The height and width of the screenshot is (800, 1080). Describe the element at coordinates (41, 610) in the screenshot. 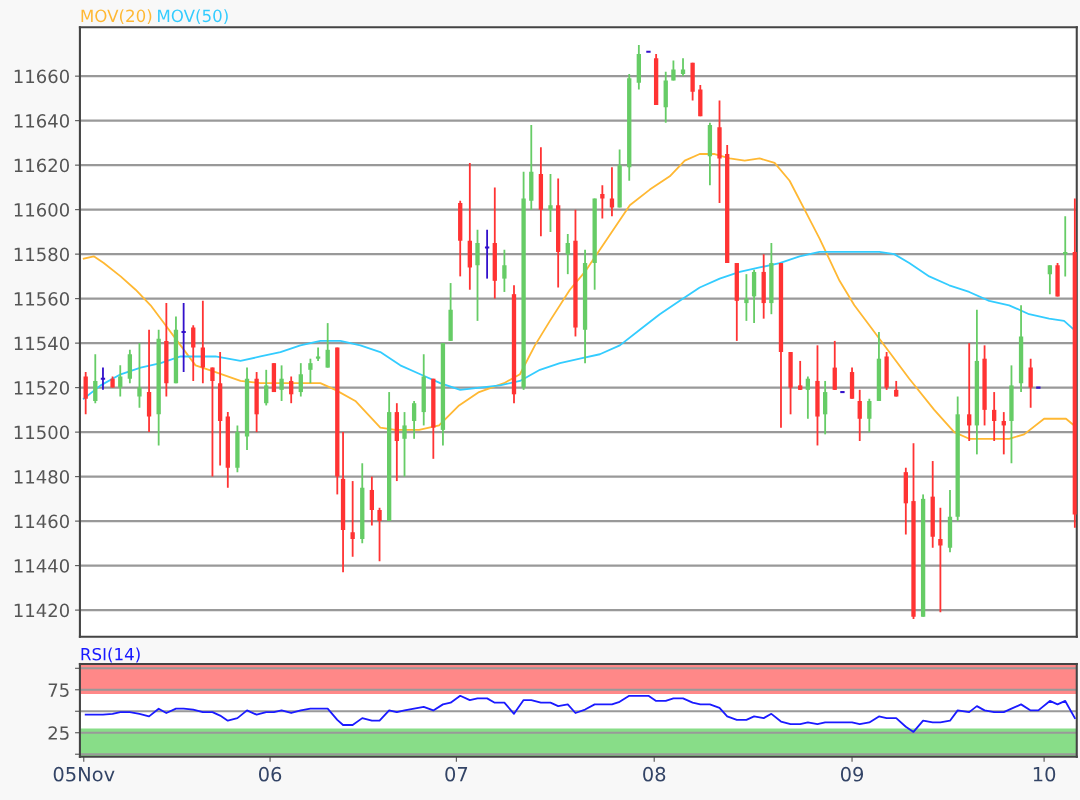

I see `y-tick-label: 11420` at that location.